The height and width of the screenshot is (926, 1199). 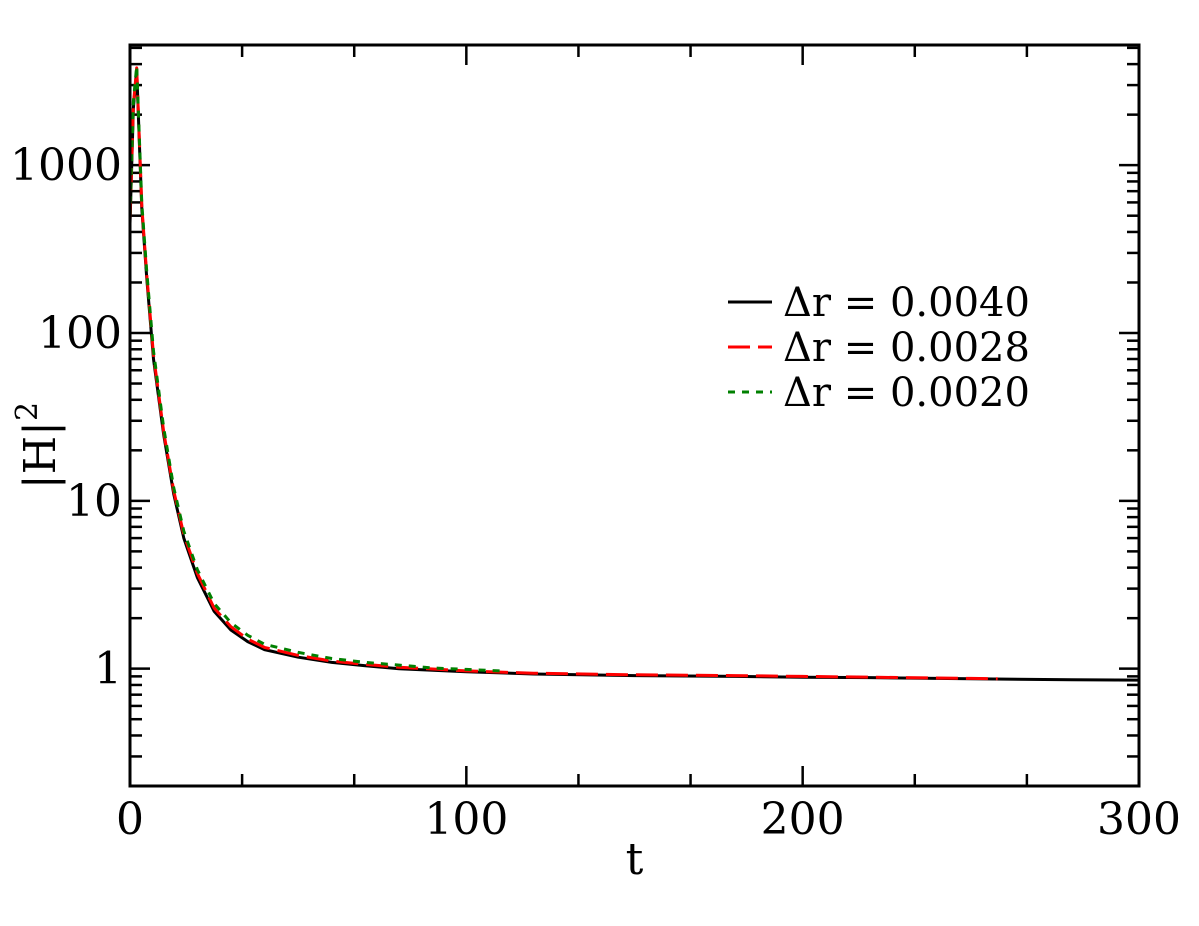 What do you see at coordinates (27, 411) in the screenshot?
I see `y-axis-label-superscript: 2` at bounding box center [27, 411].